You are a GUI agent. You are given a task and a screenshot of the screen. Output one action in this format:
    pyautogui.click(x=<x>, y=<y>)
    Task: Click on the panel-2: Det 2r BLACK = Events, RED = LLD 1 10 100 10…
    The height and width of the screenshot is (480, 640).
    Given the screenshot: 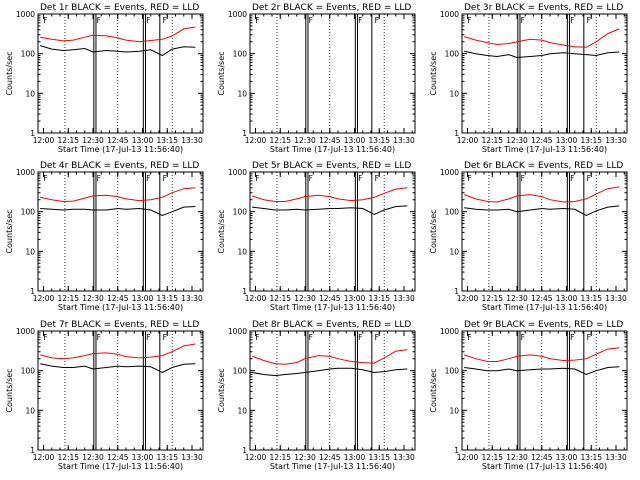 What is the action you would take?
    pyautogui.click(x=316, y=78)
    